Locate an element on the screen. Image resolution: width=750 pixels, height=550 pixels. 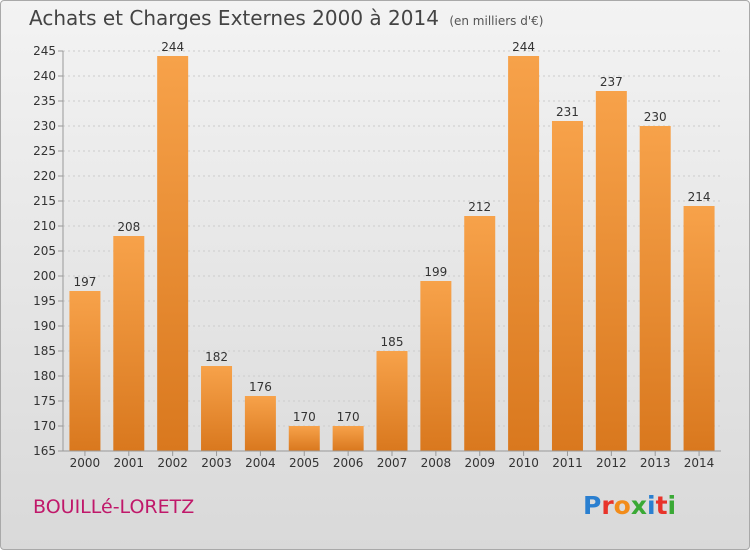
y-tick-label: 210 is located at coordinates (44, 226).